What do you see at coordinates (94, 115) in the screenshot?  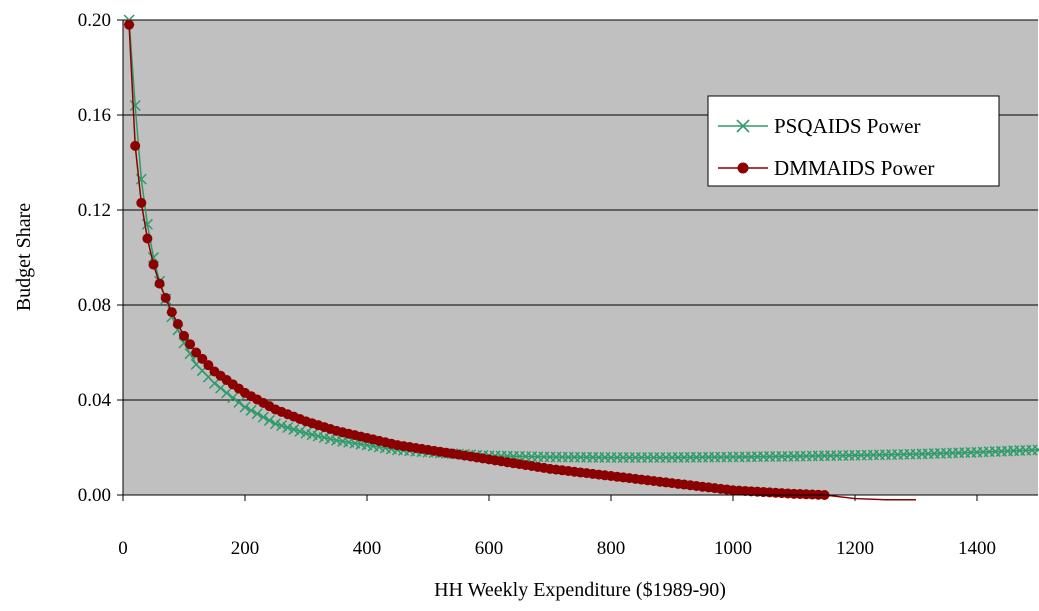 I see `y-tick-label: 0.16` at bounding box center [94, 115].